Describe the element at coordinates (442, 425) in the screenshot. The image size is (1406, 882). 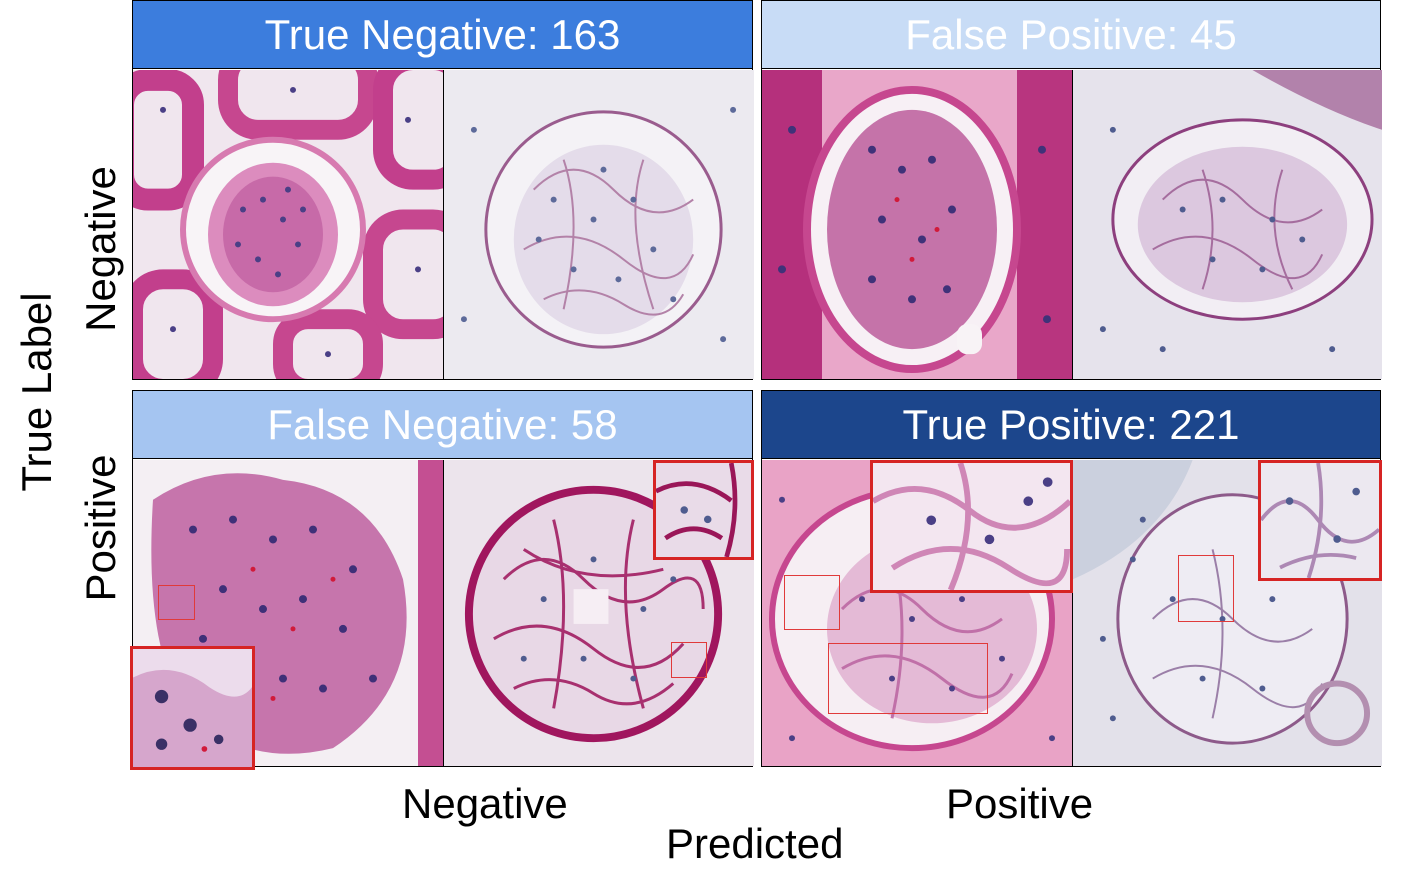
I see `quadrant-header-fn: False Negative: 58` at that location.